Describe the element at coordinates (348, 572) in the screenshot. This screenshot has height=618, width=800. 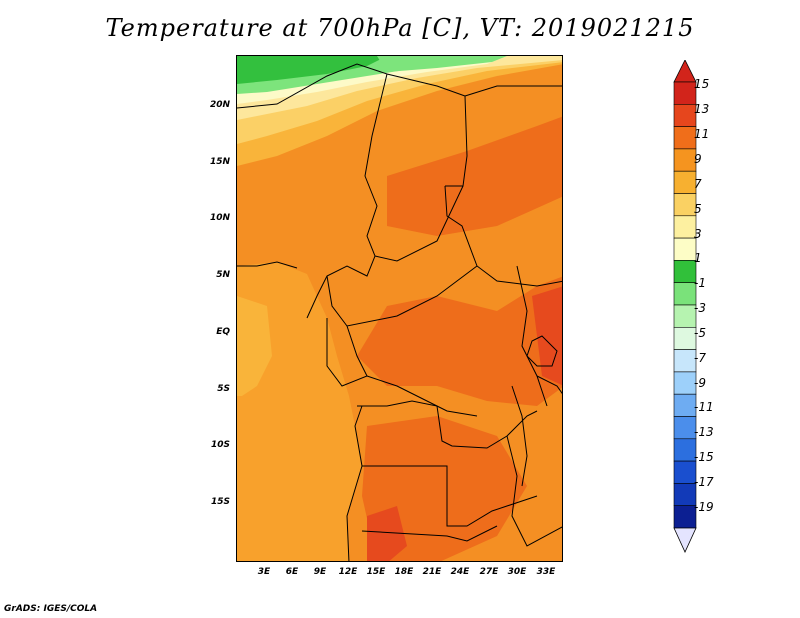
I see `lon-tick-label: 12E` at that location.